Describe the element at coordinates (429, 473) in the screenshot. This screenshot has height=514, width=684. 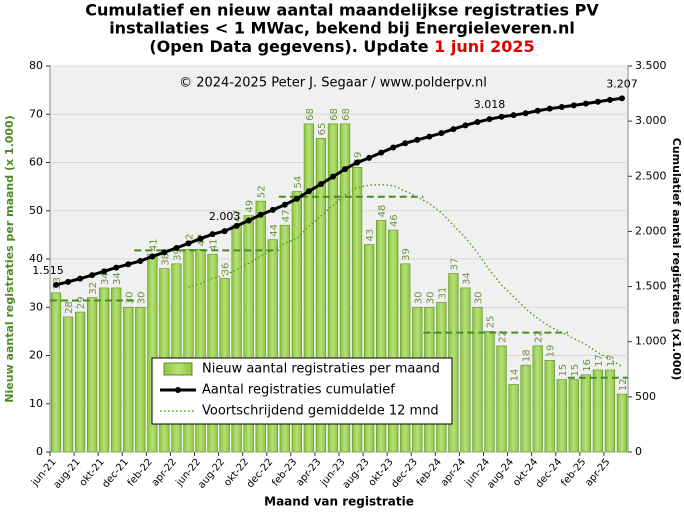
I see `x-tick-label: feb-24` at that location.